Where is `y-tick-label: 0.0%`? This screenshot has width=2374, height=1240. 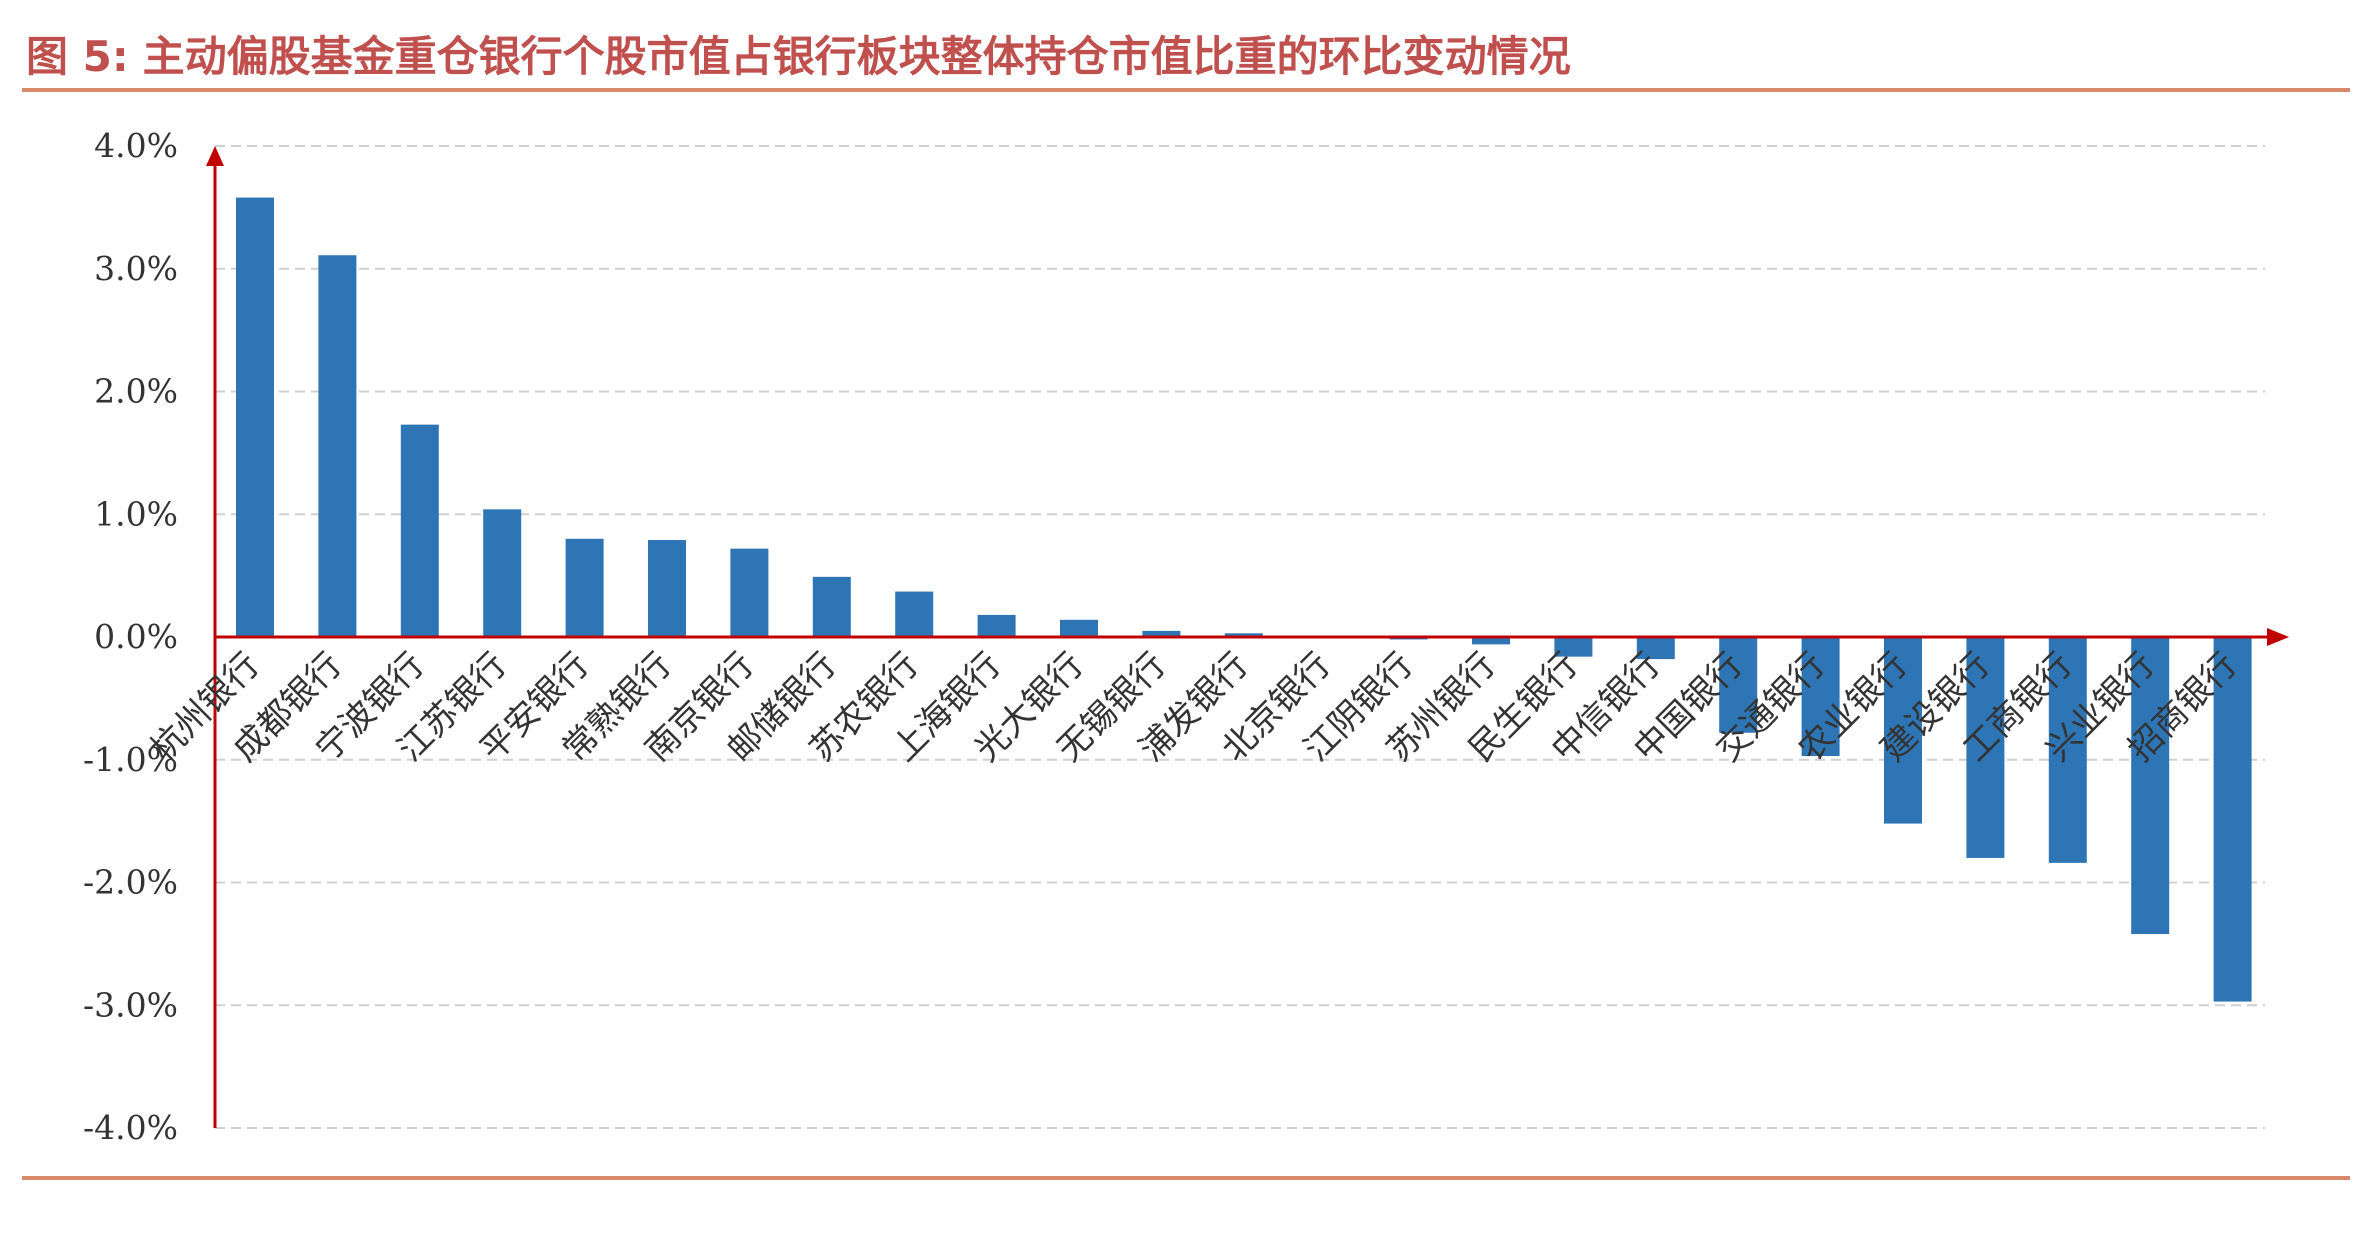
y-tick-label: 0.0% is located at coordinates (136, 636).